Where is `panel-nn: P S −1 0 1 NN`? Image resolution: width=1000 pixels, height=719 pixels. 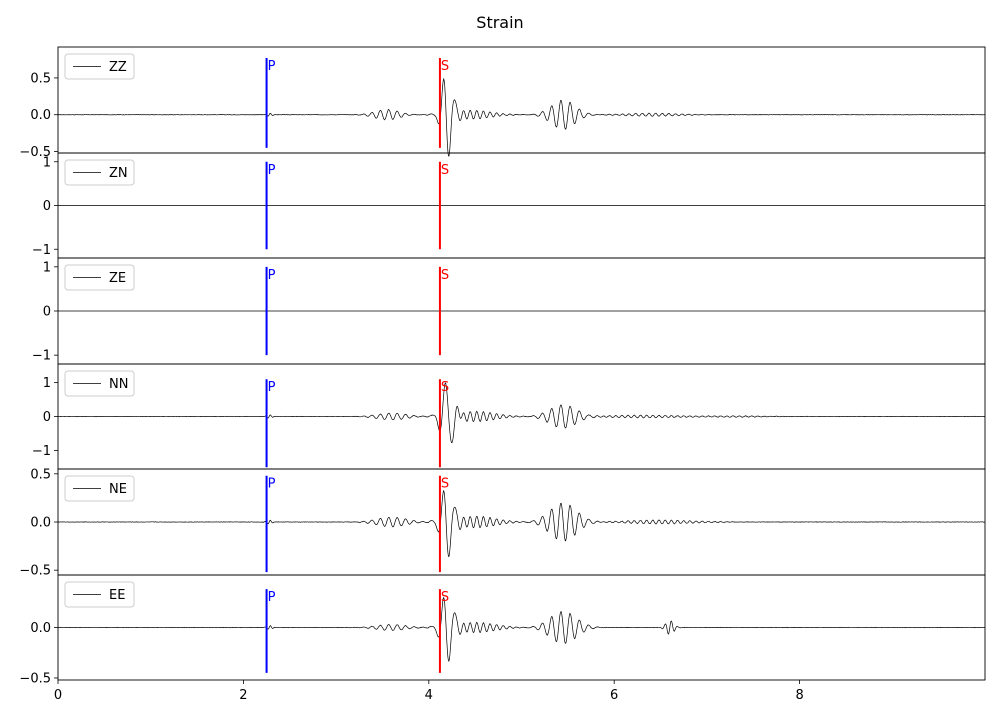 panel-nn: P S −1 0 1 NN is located at coordinates (509, 416).